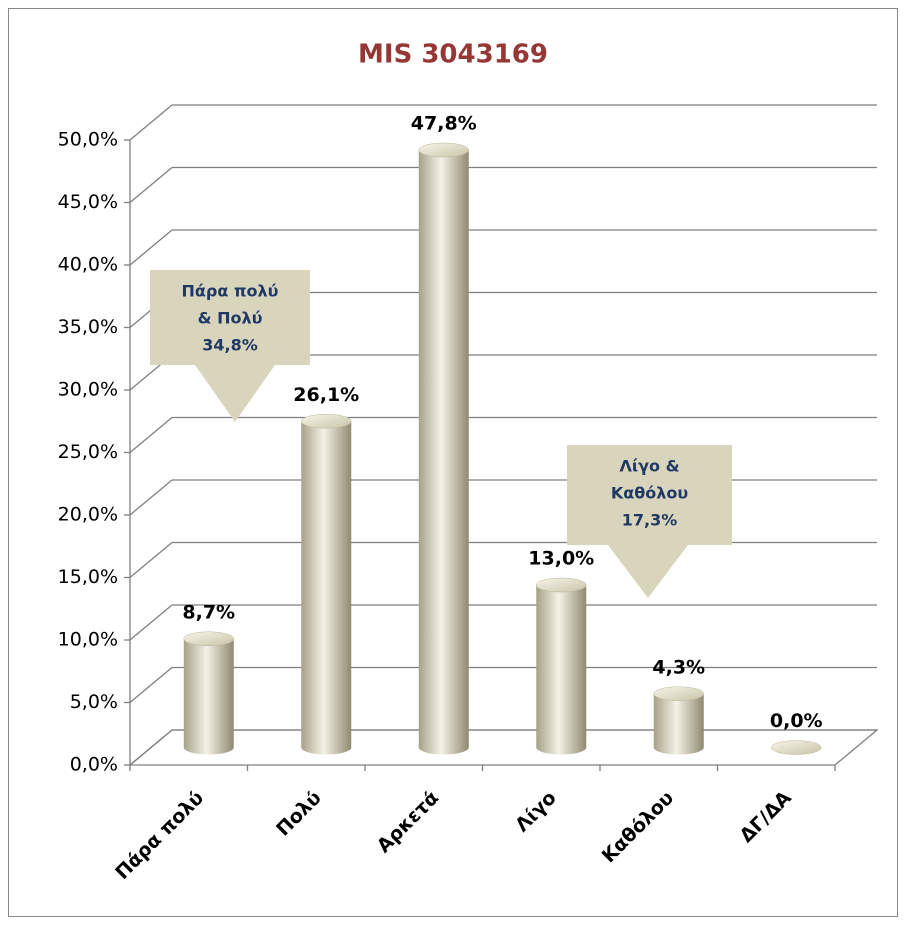 Image resolution: width=906 pixels, height=925 pixels. I want to click on value-label: 0,0%, so click(796, 721).